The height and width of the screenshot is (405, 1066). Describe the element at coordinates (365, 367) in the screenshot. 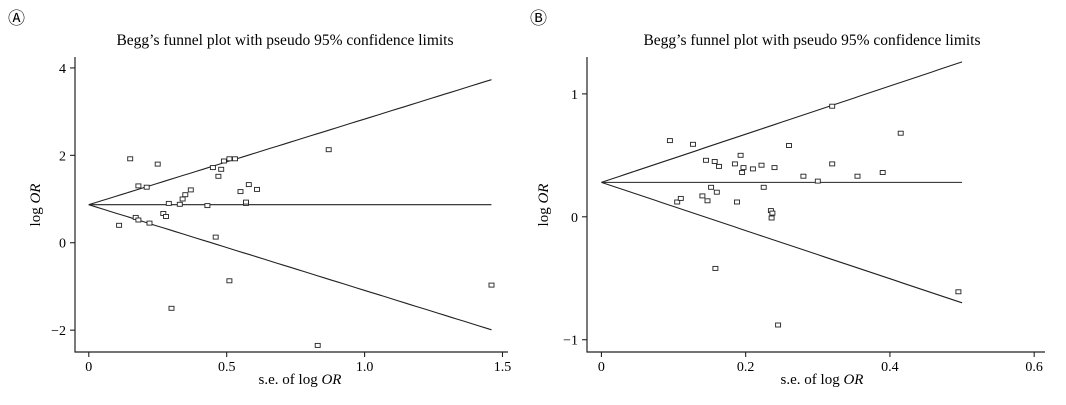

I see `panel-a-x-tick-label: 1.0` at that location.